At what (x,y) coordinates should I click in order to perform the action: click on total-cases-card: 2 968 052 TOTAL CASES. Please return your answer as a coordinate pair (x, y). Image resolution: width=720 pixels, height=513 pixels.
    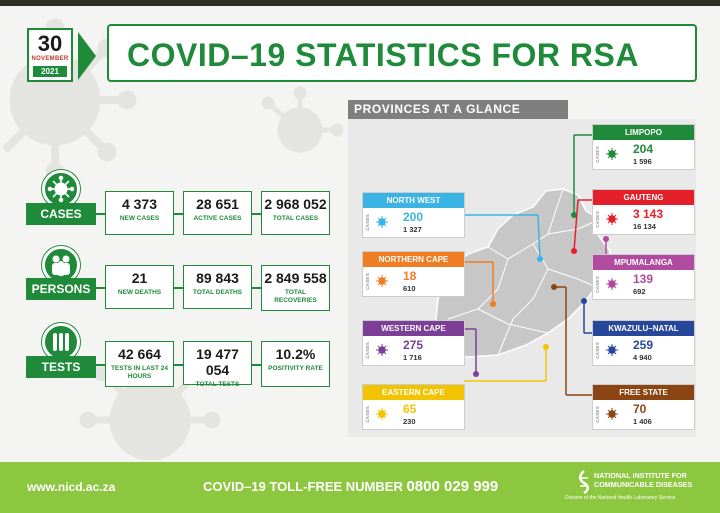
    Looking at the image, I should click on (295, 213).